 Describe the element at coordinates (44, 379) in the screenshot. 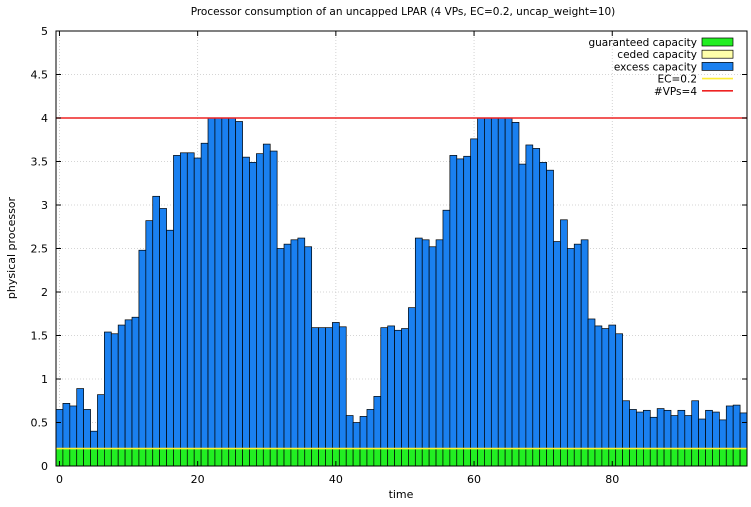

I see `y-tick-label: 1` at that location.